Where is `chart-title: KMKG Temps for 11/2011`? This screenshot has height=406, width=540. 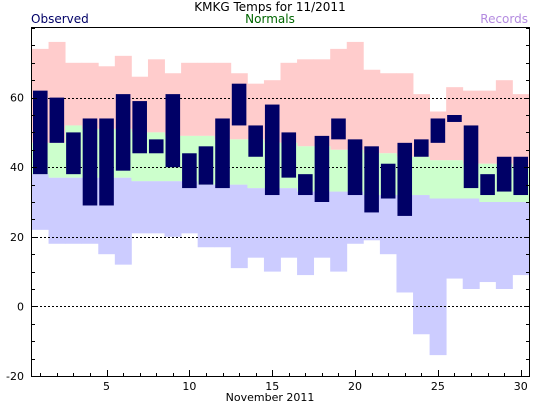
chart-title: KMKG Temps for 11/2011 is located at coordinates (270, 7).